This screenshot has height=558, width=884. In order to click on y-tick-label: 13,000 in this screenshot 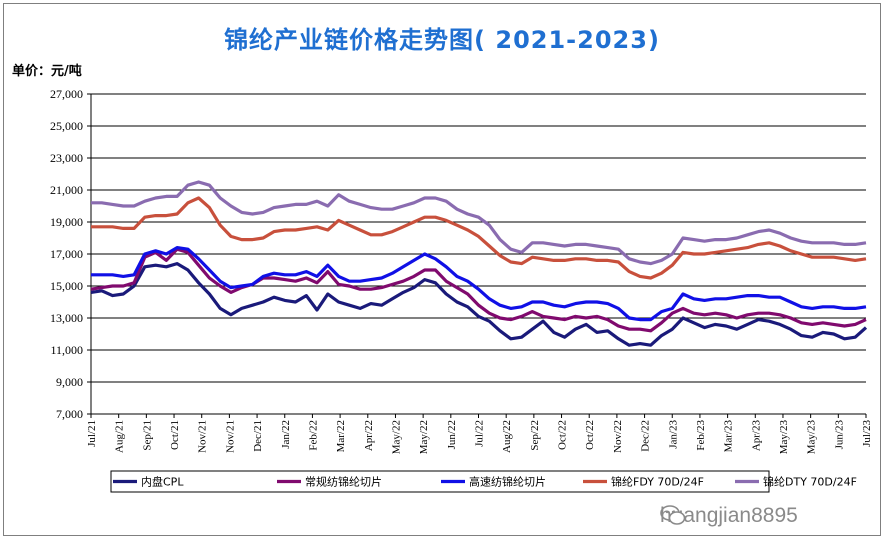, I will do `click(66, 318)`.